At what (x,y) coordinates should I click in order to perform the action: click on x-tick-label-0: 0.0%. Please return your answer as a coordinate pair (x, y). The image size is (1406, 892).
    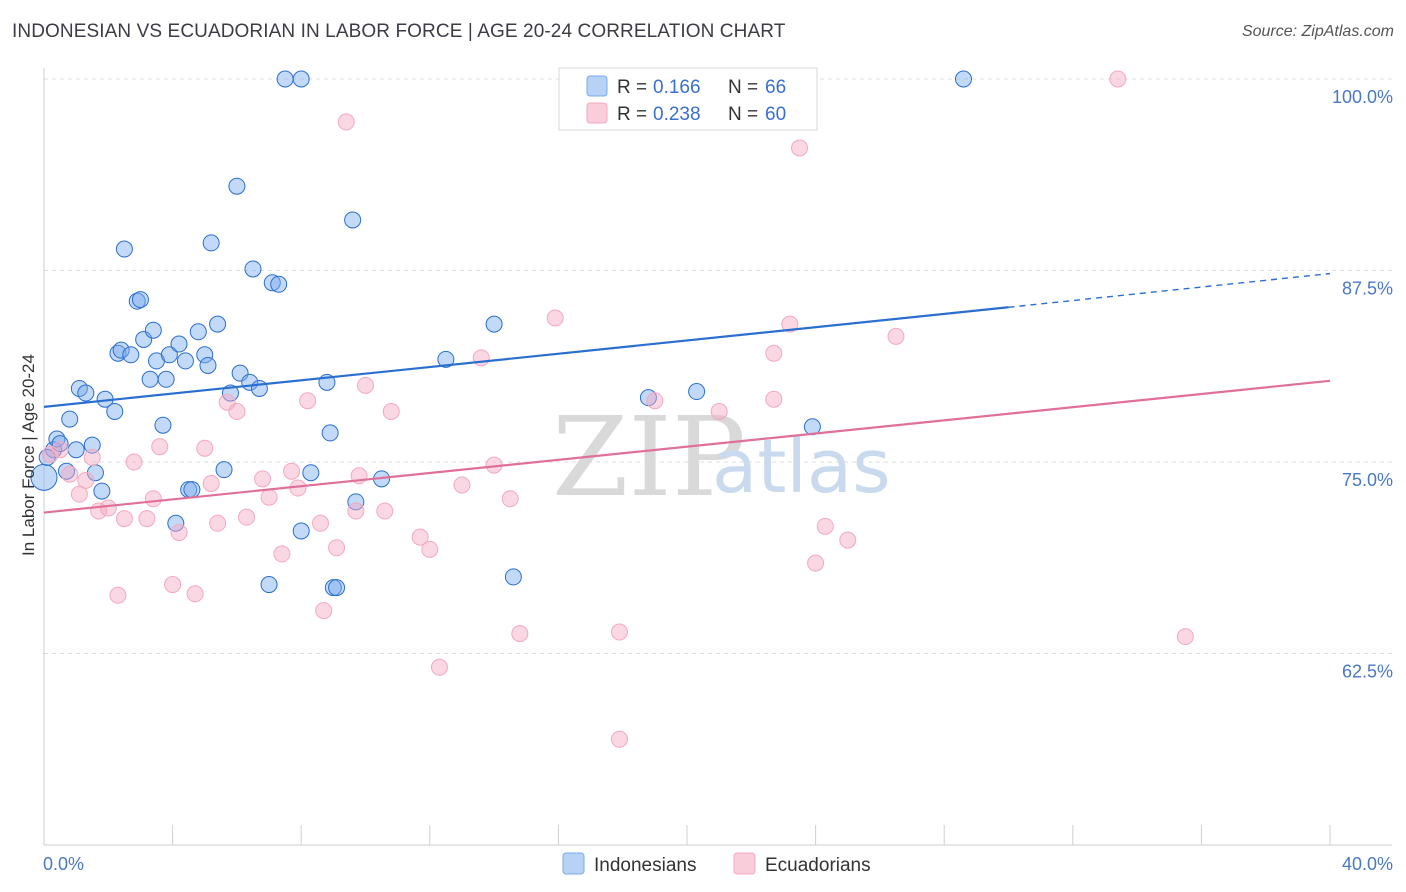
    Looking at the image, I should click on (63, 864).